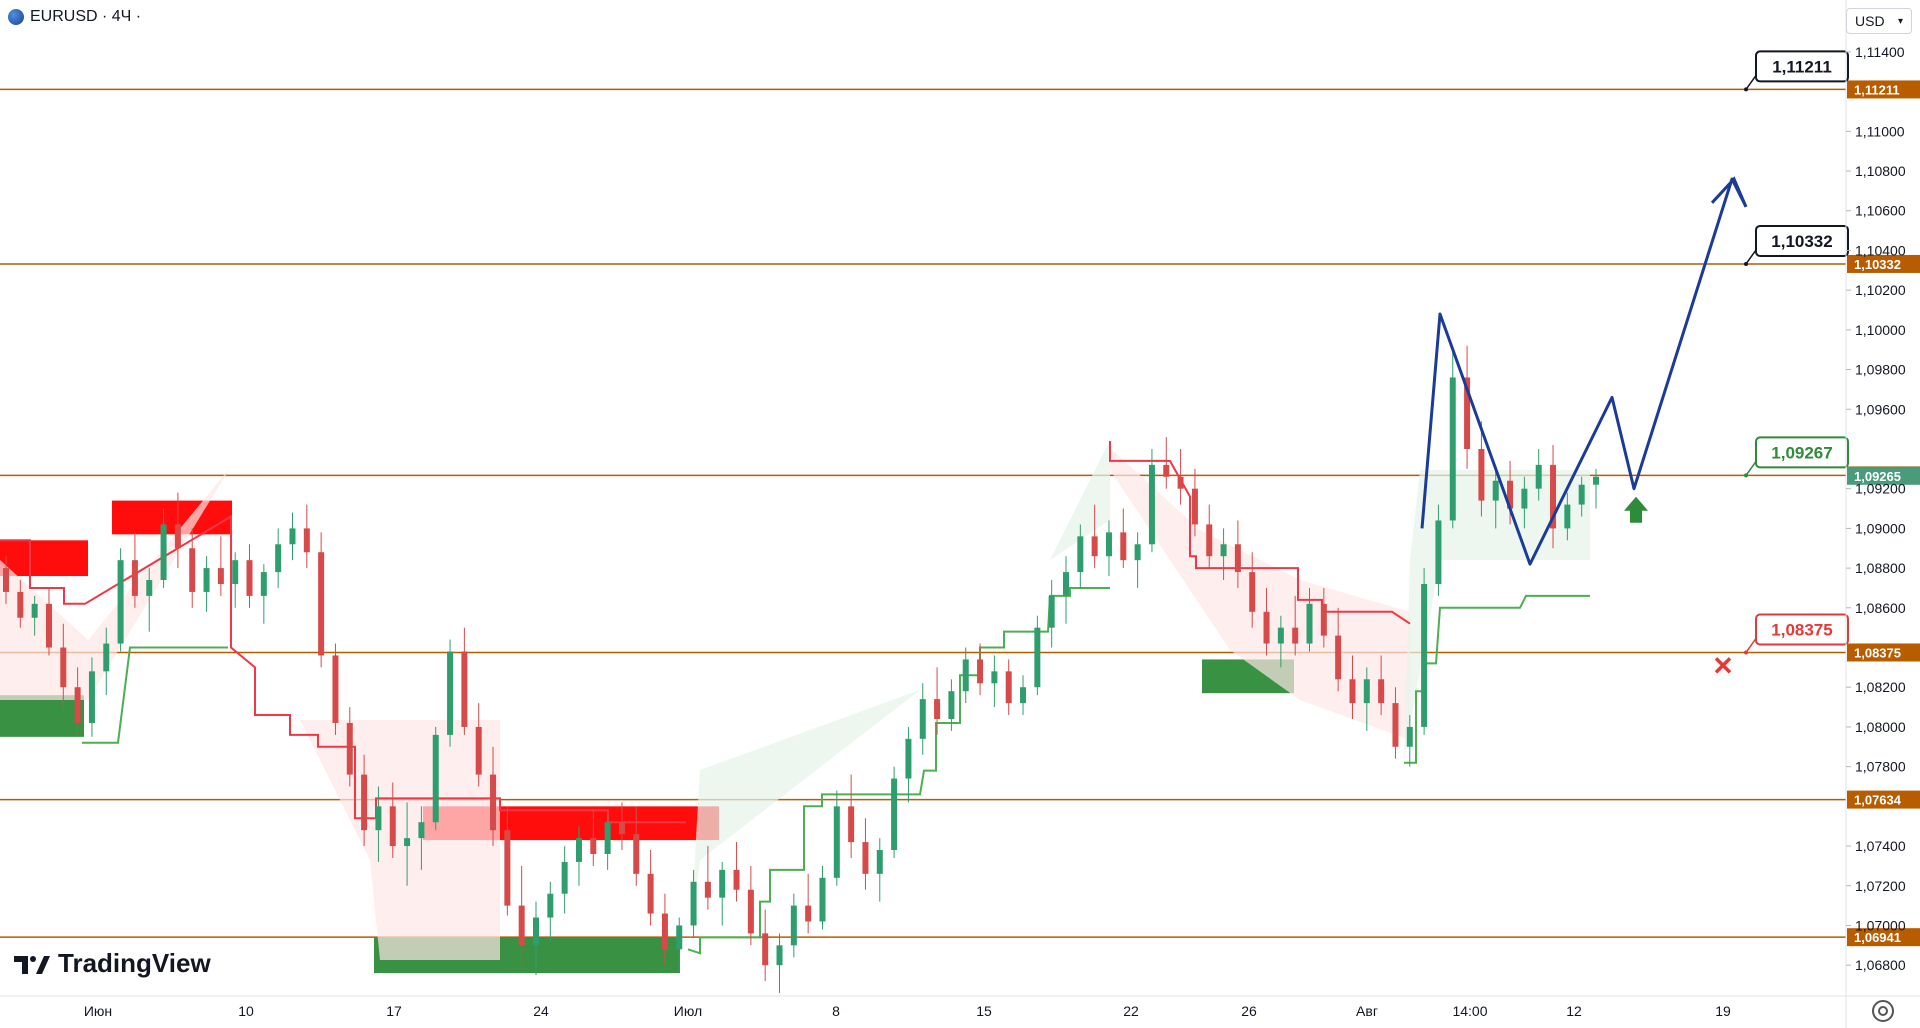  Describe the element at coordinates (1880, 886) in the screenshot. I see `y-tick-label: 1,07200` at that location.